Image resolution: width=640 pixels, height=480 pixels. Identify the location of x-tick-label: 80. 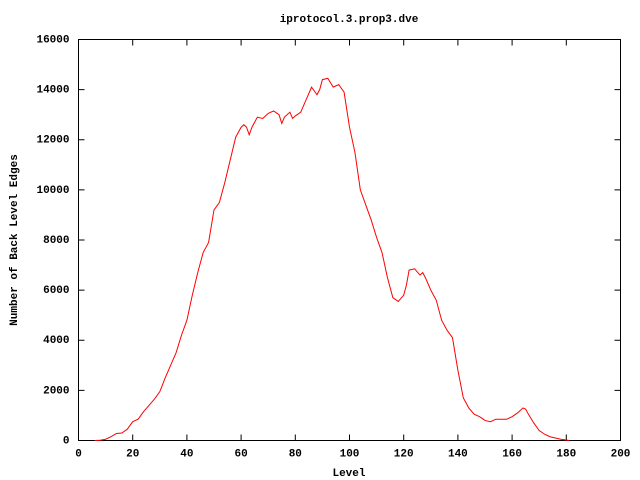
(295, 454).